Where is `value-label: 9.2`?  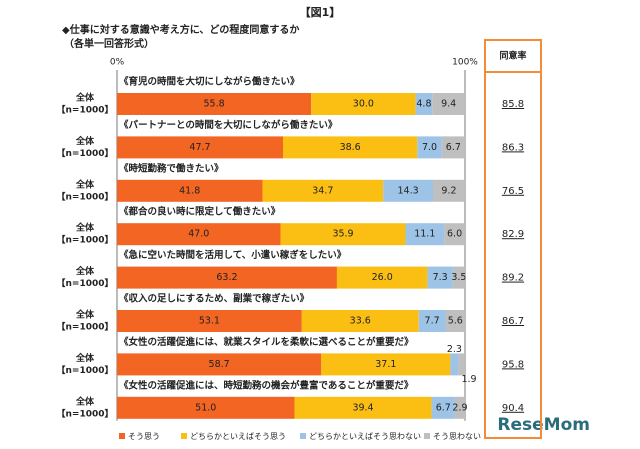 value-label: 9.2 is located at coordinates (448, 190).